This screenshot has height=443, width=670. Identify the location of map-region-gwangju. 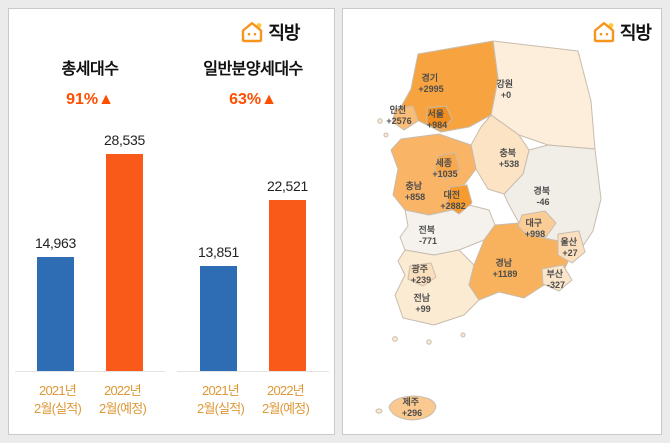
(421, 274).